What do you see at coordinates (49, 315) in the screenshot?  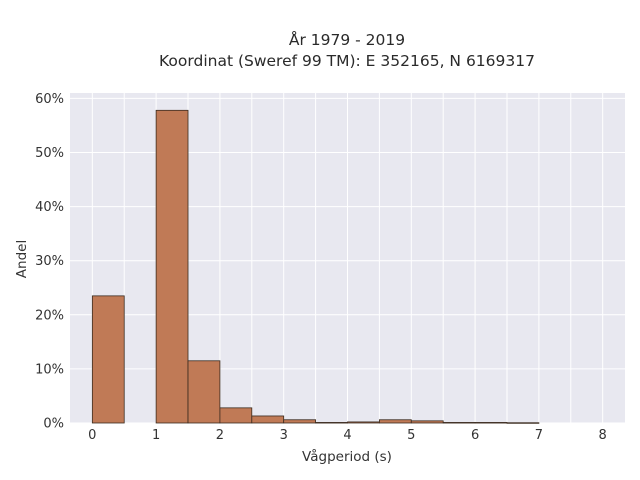 I see `y-tick-label: 20%` at bounding box center [49, 315].